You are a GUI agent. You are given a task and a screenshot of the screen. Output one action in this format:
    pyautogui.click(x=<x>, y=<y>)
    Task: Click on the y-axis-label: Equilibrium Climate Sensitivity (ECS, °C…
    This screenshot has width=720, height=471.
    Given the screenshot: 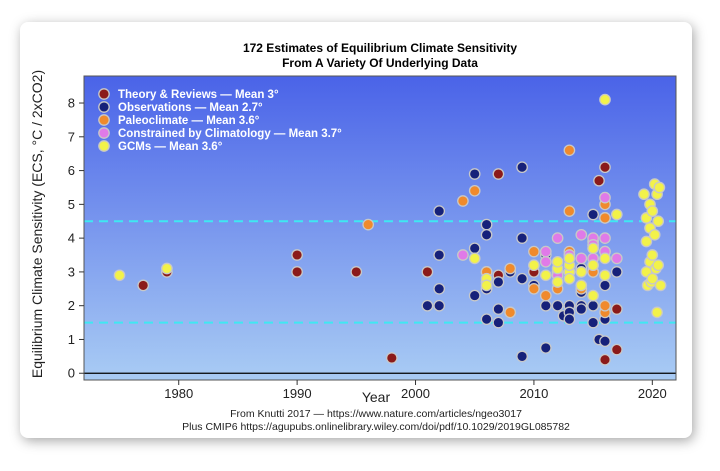 What is the action you would take?
    pyautogui.click(x=37, y=224)
    